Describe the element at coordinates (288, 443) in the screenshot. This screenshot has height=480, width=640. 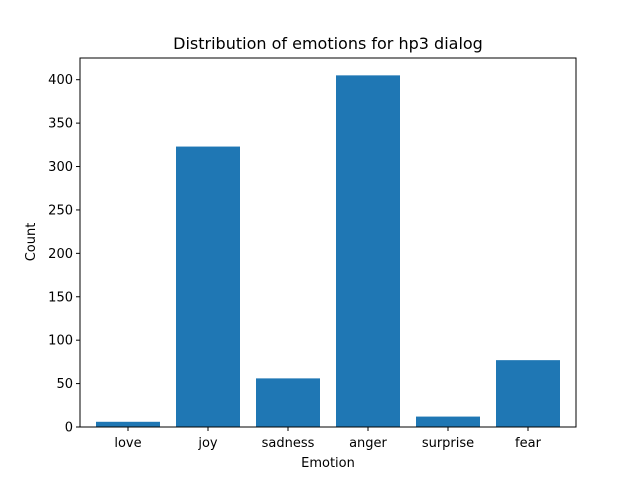
I see `x-tick-label: sadness` at that location.